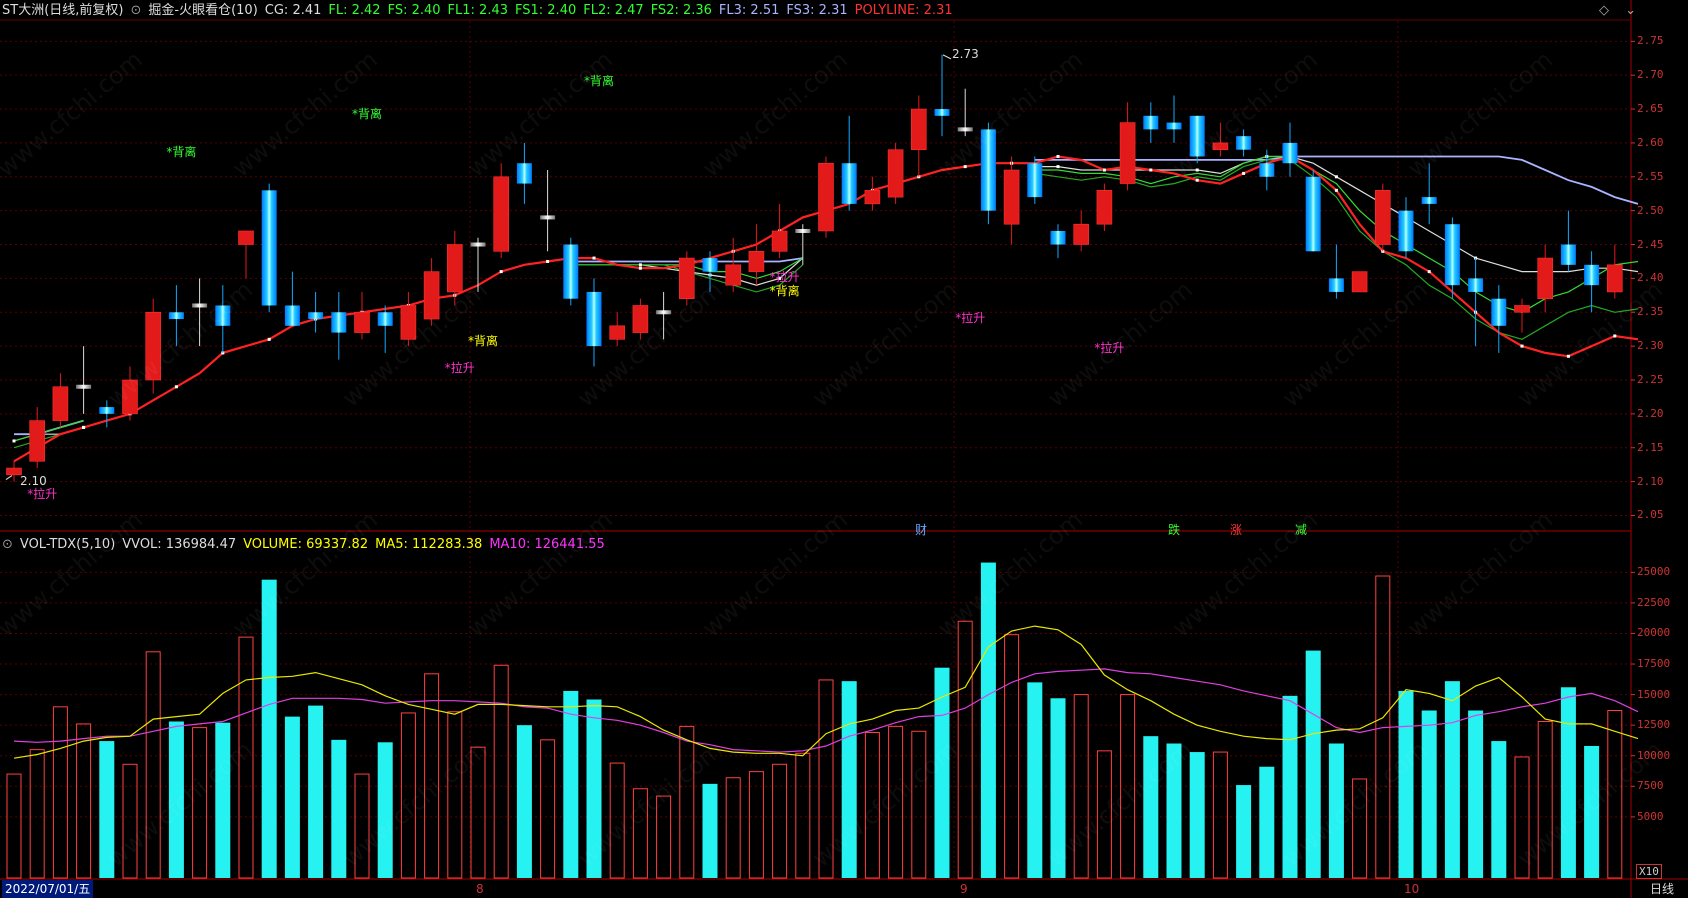  Describe the element at coordinates (1650, 346) in the screenshot. I see `price-axis-label: 2.30` at that location.